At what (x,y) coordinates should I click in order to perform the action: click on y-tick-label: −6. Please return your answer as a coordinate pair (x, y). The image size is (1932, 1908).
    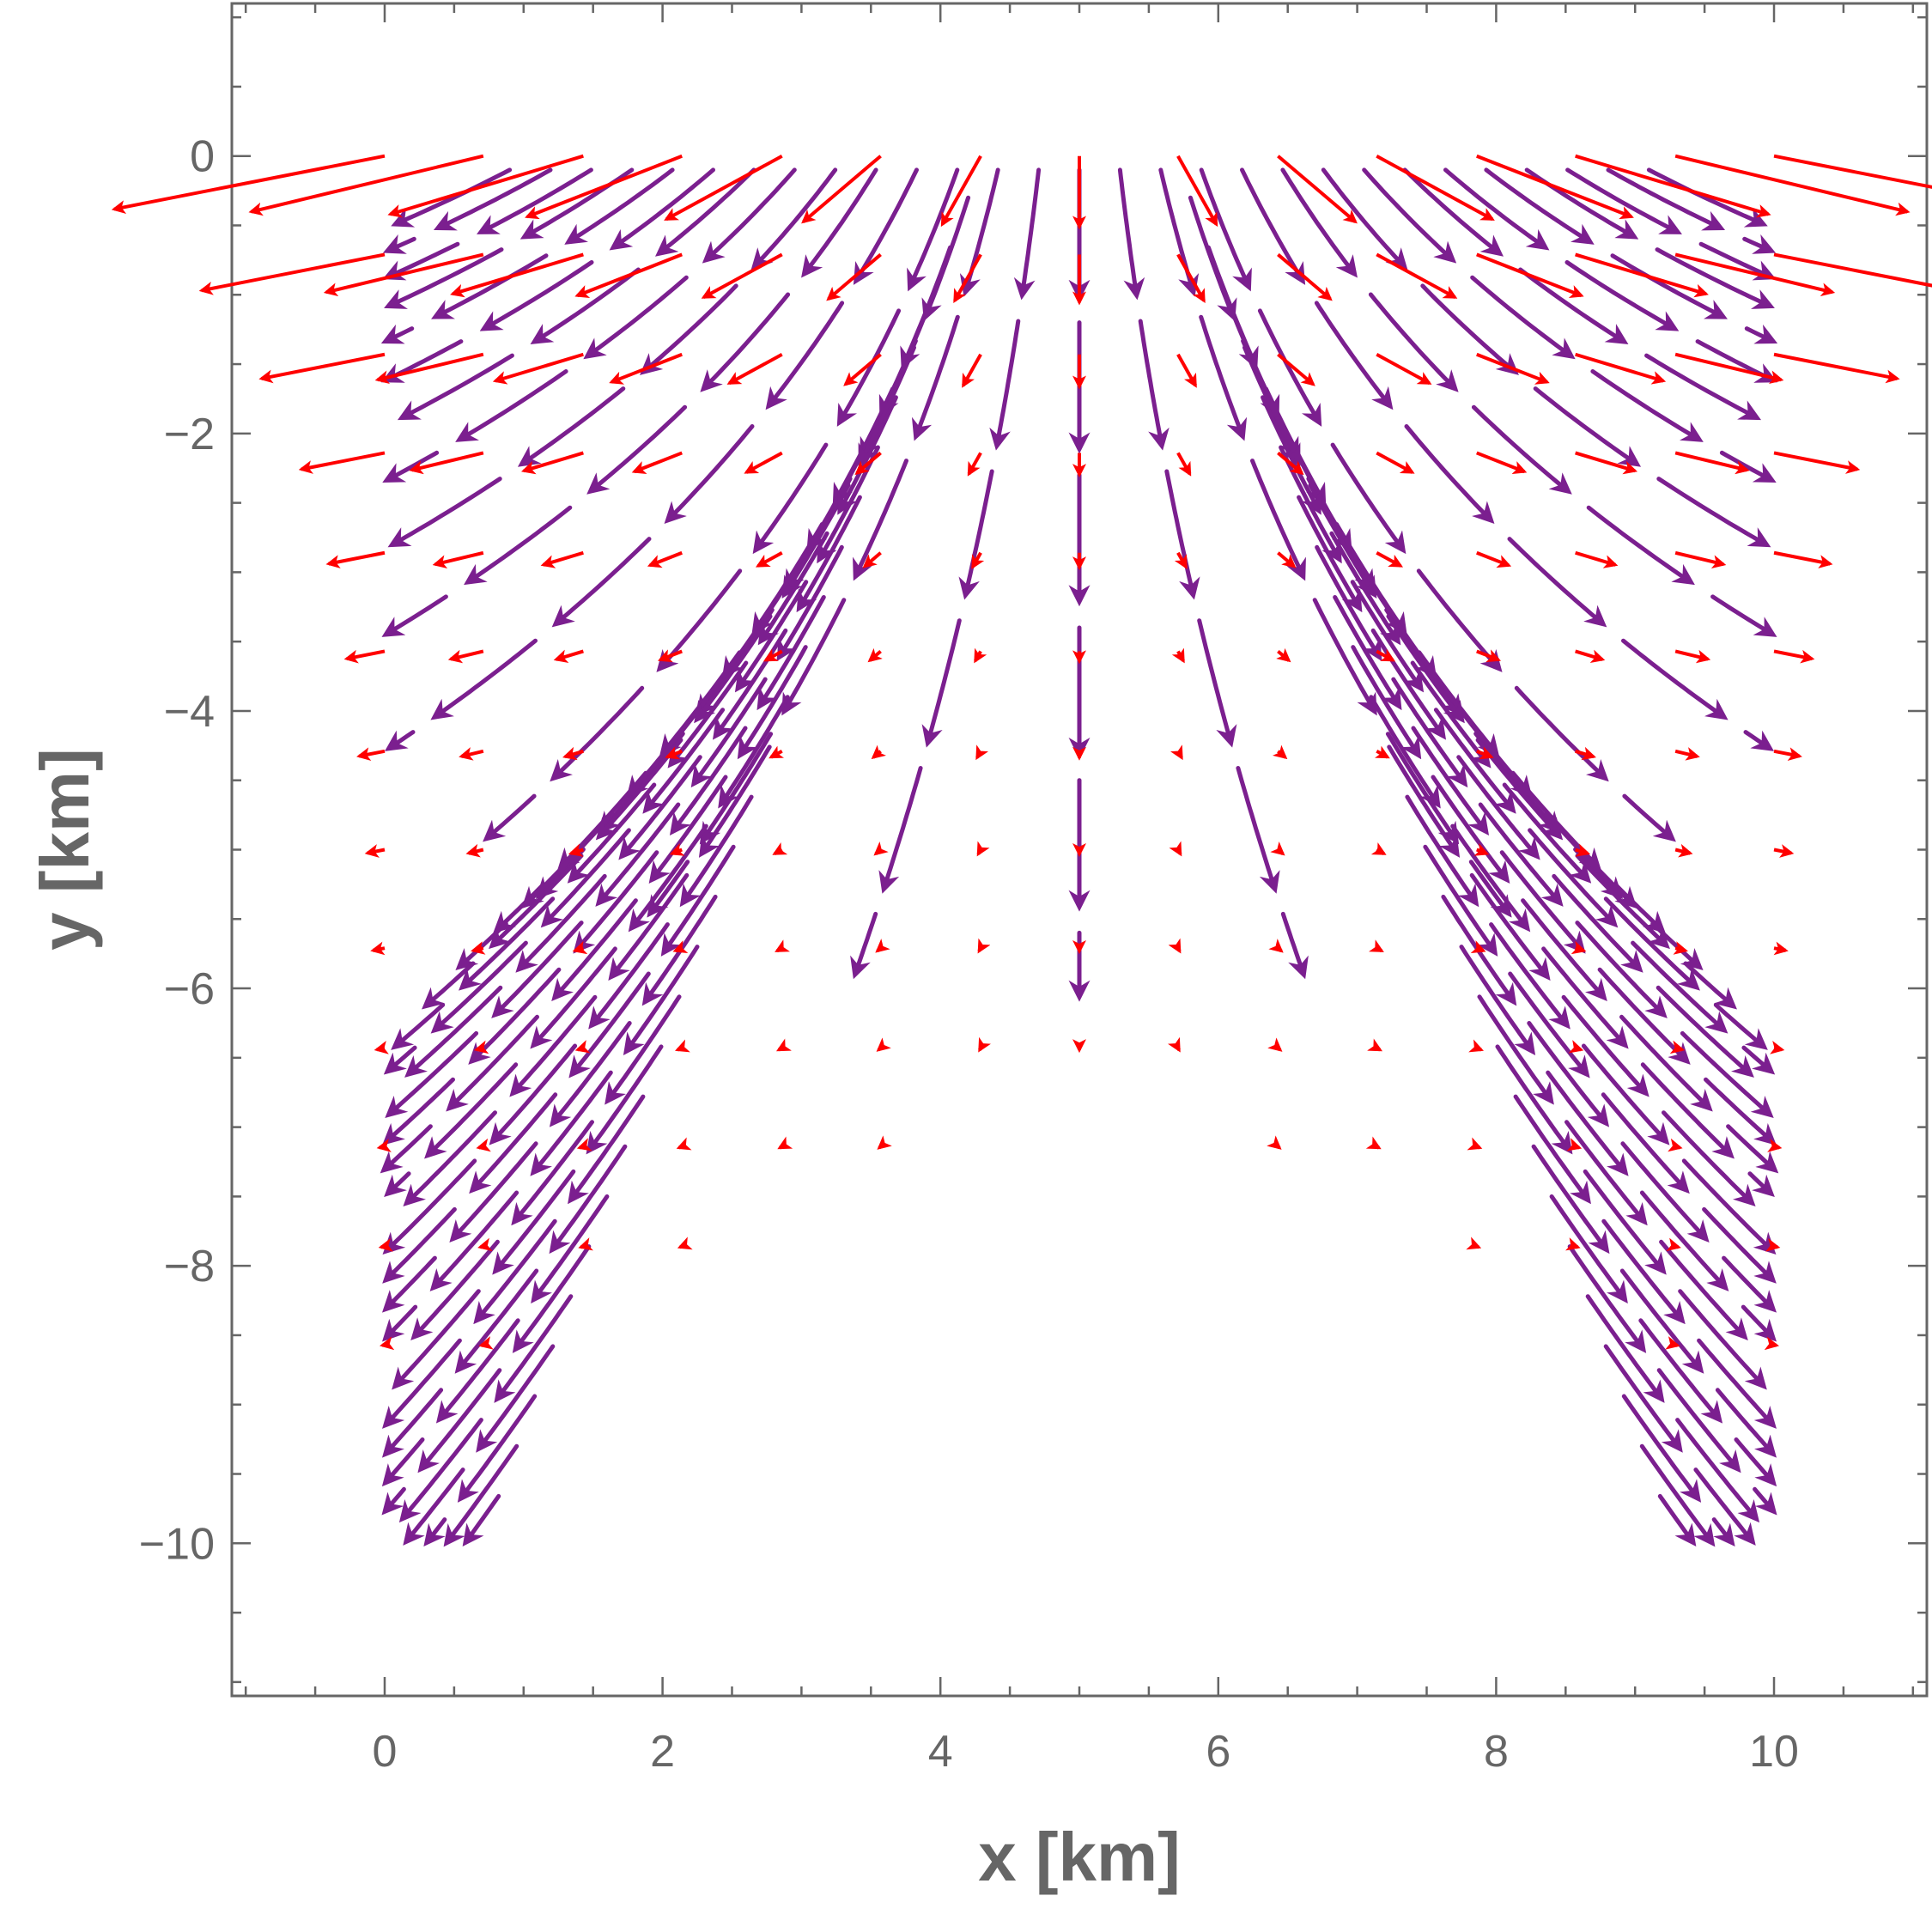
    Looking at the image, I should click on (190, 989).